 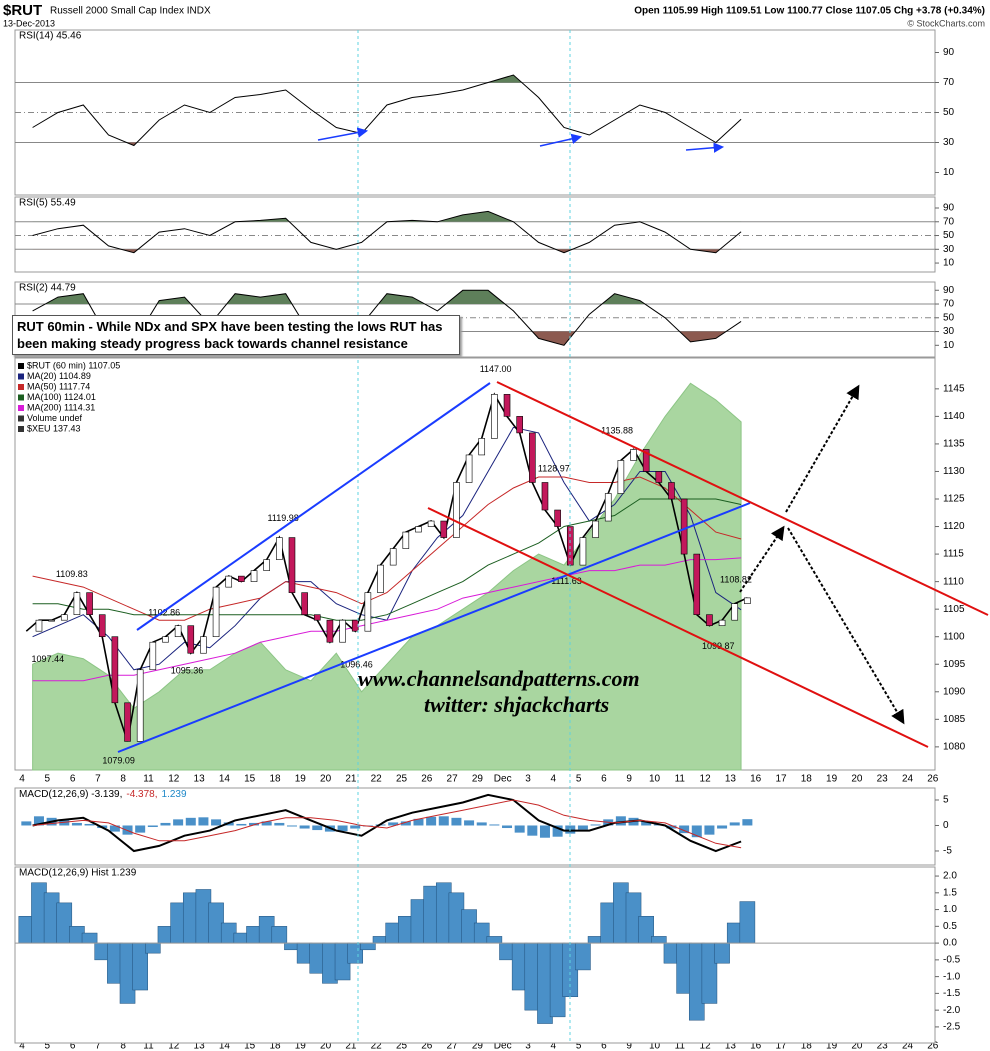 What do you see at coordinates (98, 779) in the screenshot?
I see `x-tick-label: 7` at bounding box center [98, 779].